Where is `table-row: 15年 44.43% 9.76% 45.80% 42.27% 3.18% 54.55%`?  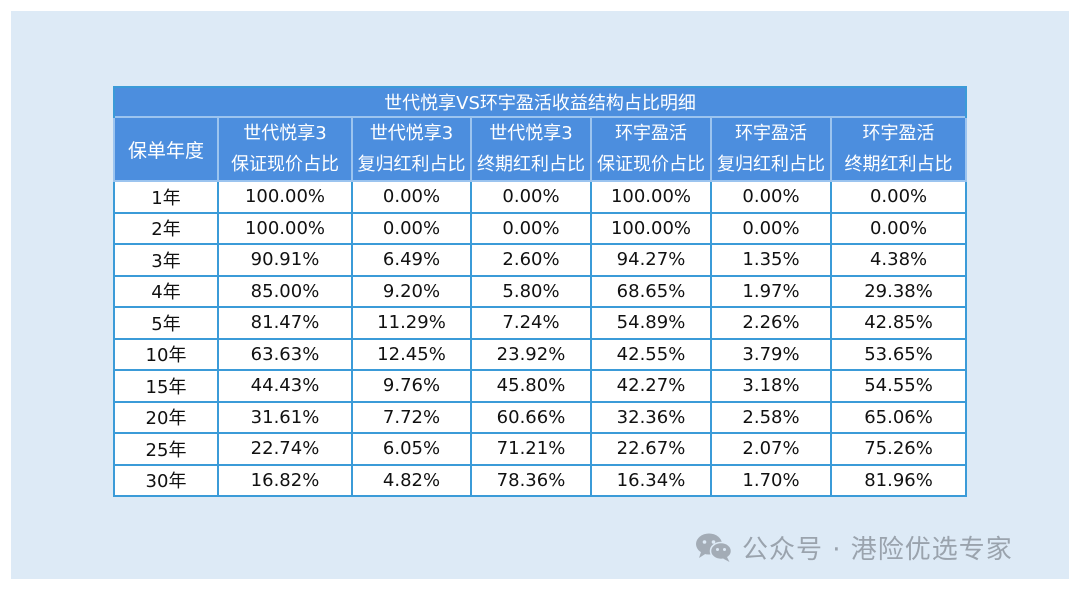 table-row: 15年 44.43% 9.76% 45.80% 42.27% 3.18% 54.55% is located at coordinates (540, 386).